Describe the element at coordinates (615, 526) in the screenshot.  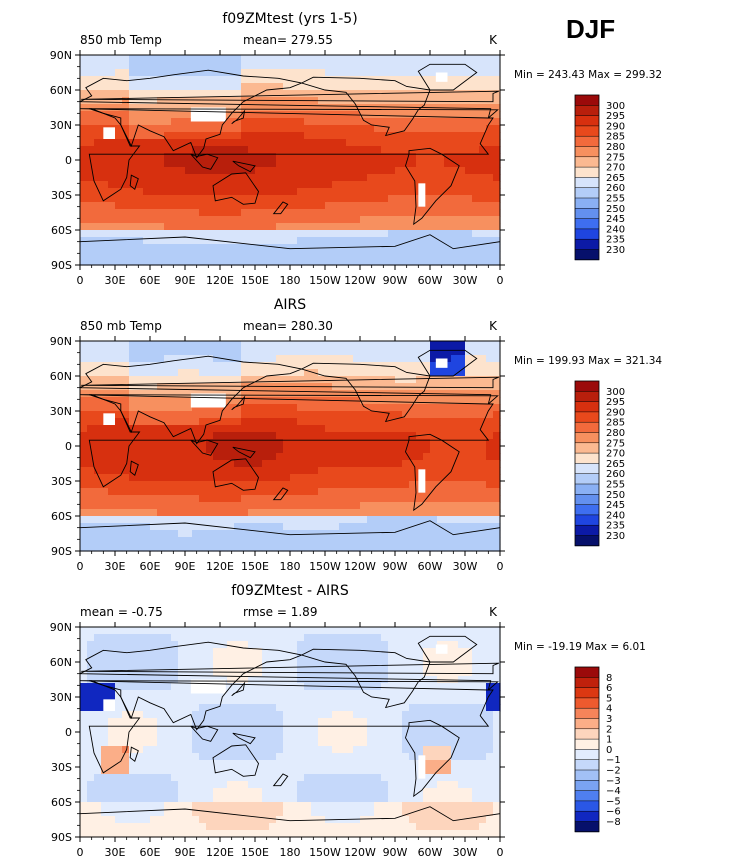
I see `colorbar-label: 235` at that location.